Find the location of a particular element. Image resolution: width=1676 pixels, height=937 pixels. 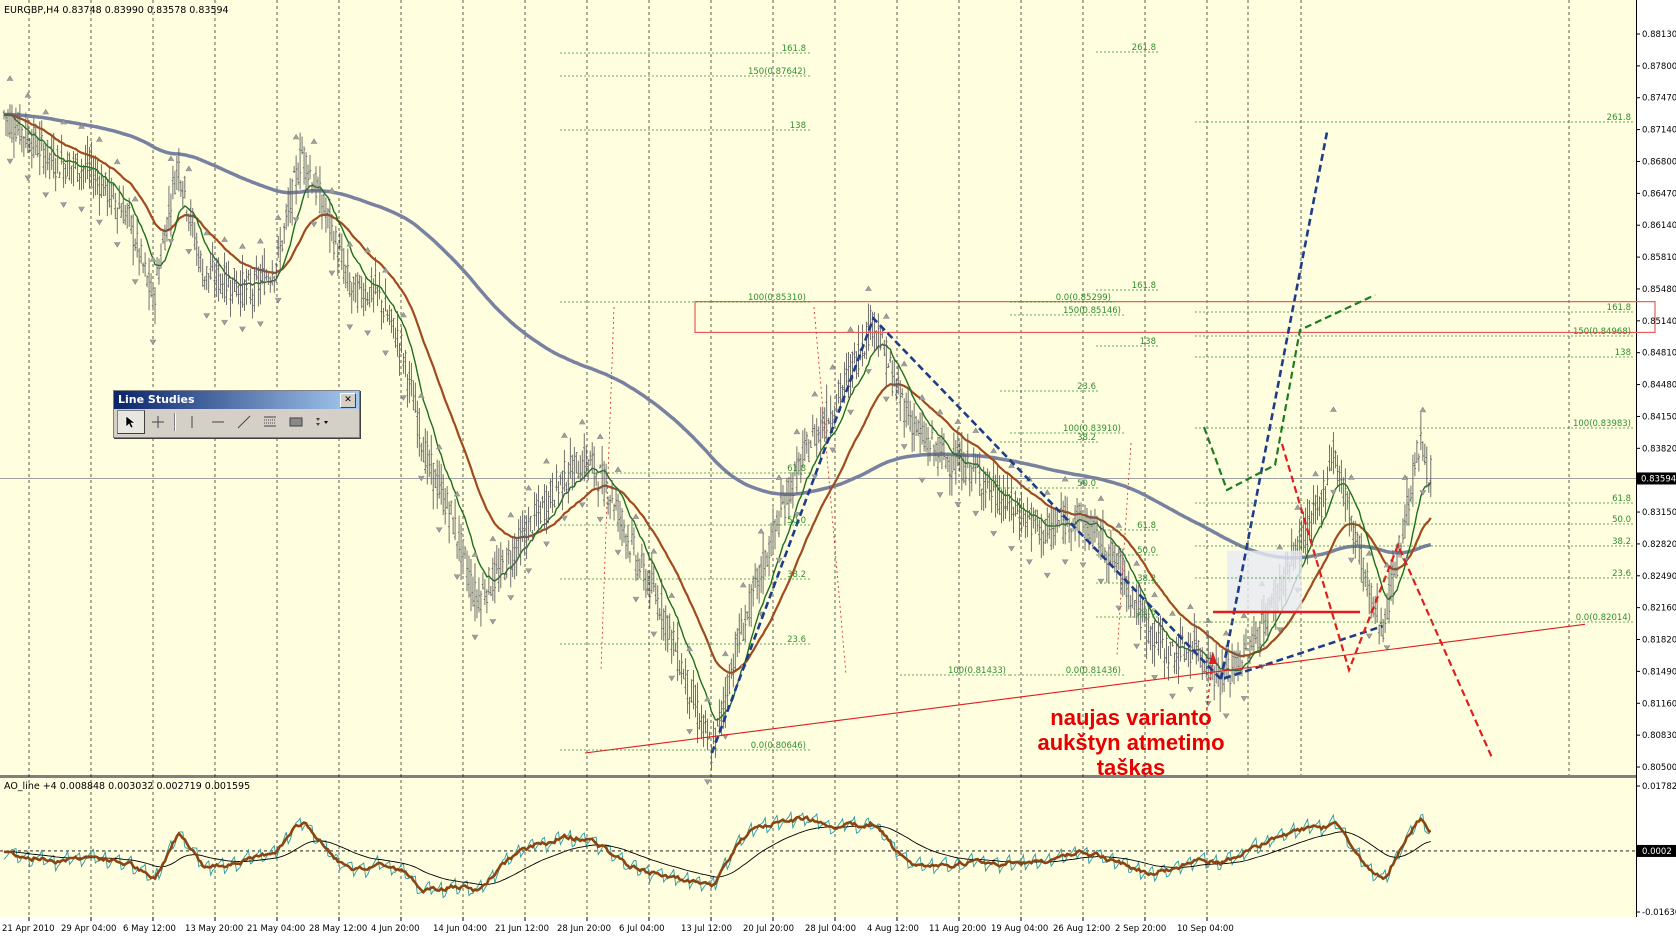

fib-level-label: 50.0 is located at coordinates (1621, 520).